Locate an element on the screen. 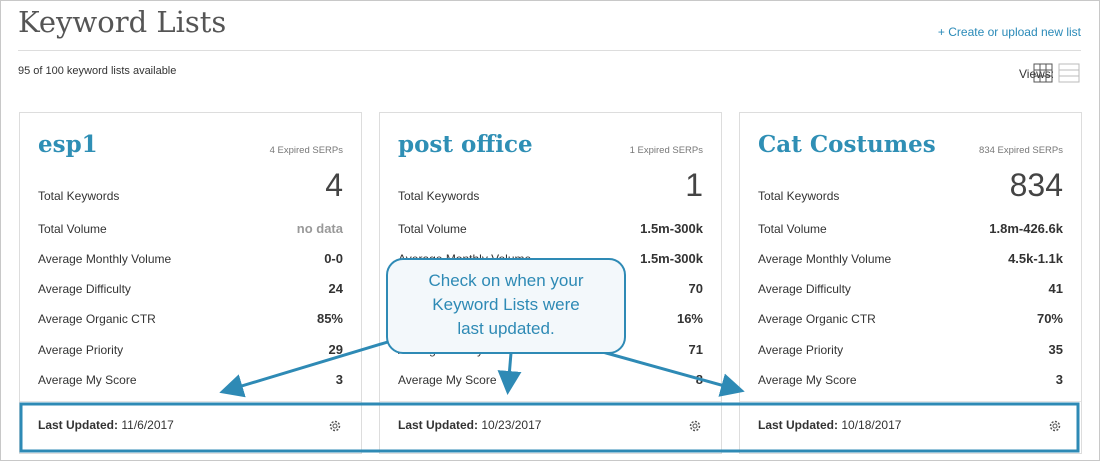  last-updated: Last Updated: 10/23/2017 is located at coordinates (469, 425).